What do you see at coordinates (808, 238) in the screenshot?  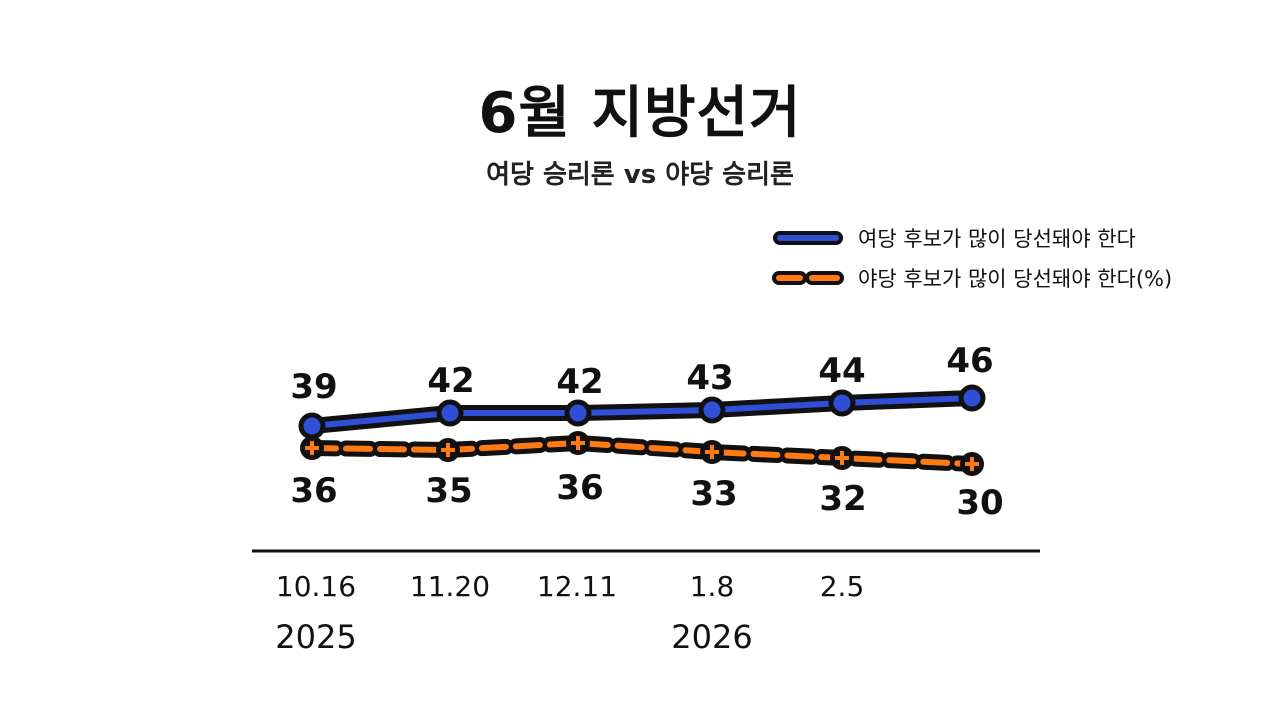 I see `solid-line-swatch-icon` at bounding box center [808, 238].